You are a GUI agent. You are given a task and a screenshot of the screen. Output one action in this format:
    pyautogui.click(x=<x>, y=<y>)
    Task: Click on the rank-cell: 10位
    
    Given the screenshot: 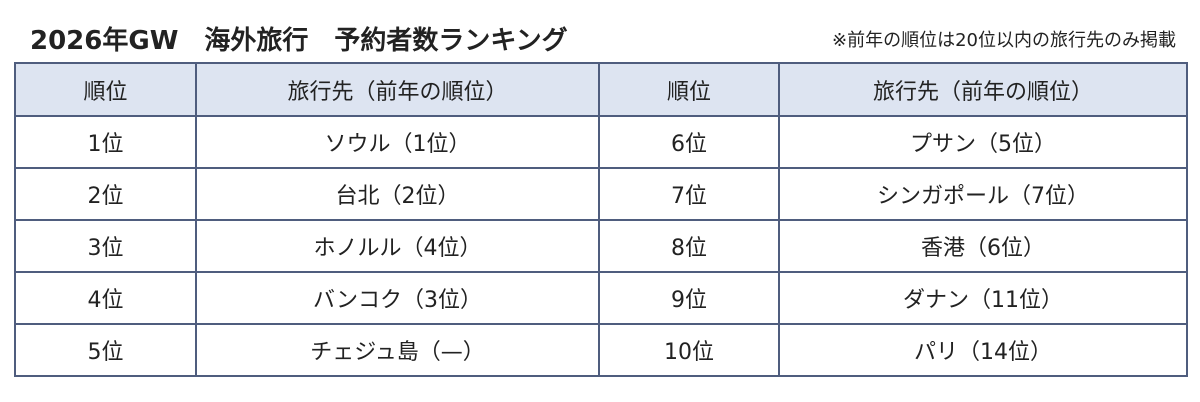 What is the action you would take?
    pyautogui.click(x=689, y=350)
    